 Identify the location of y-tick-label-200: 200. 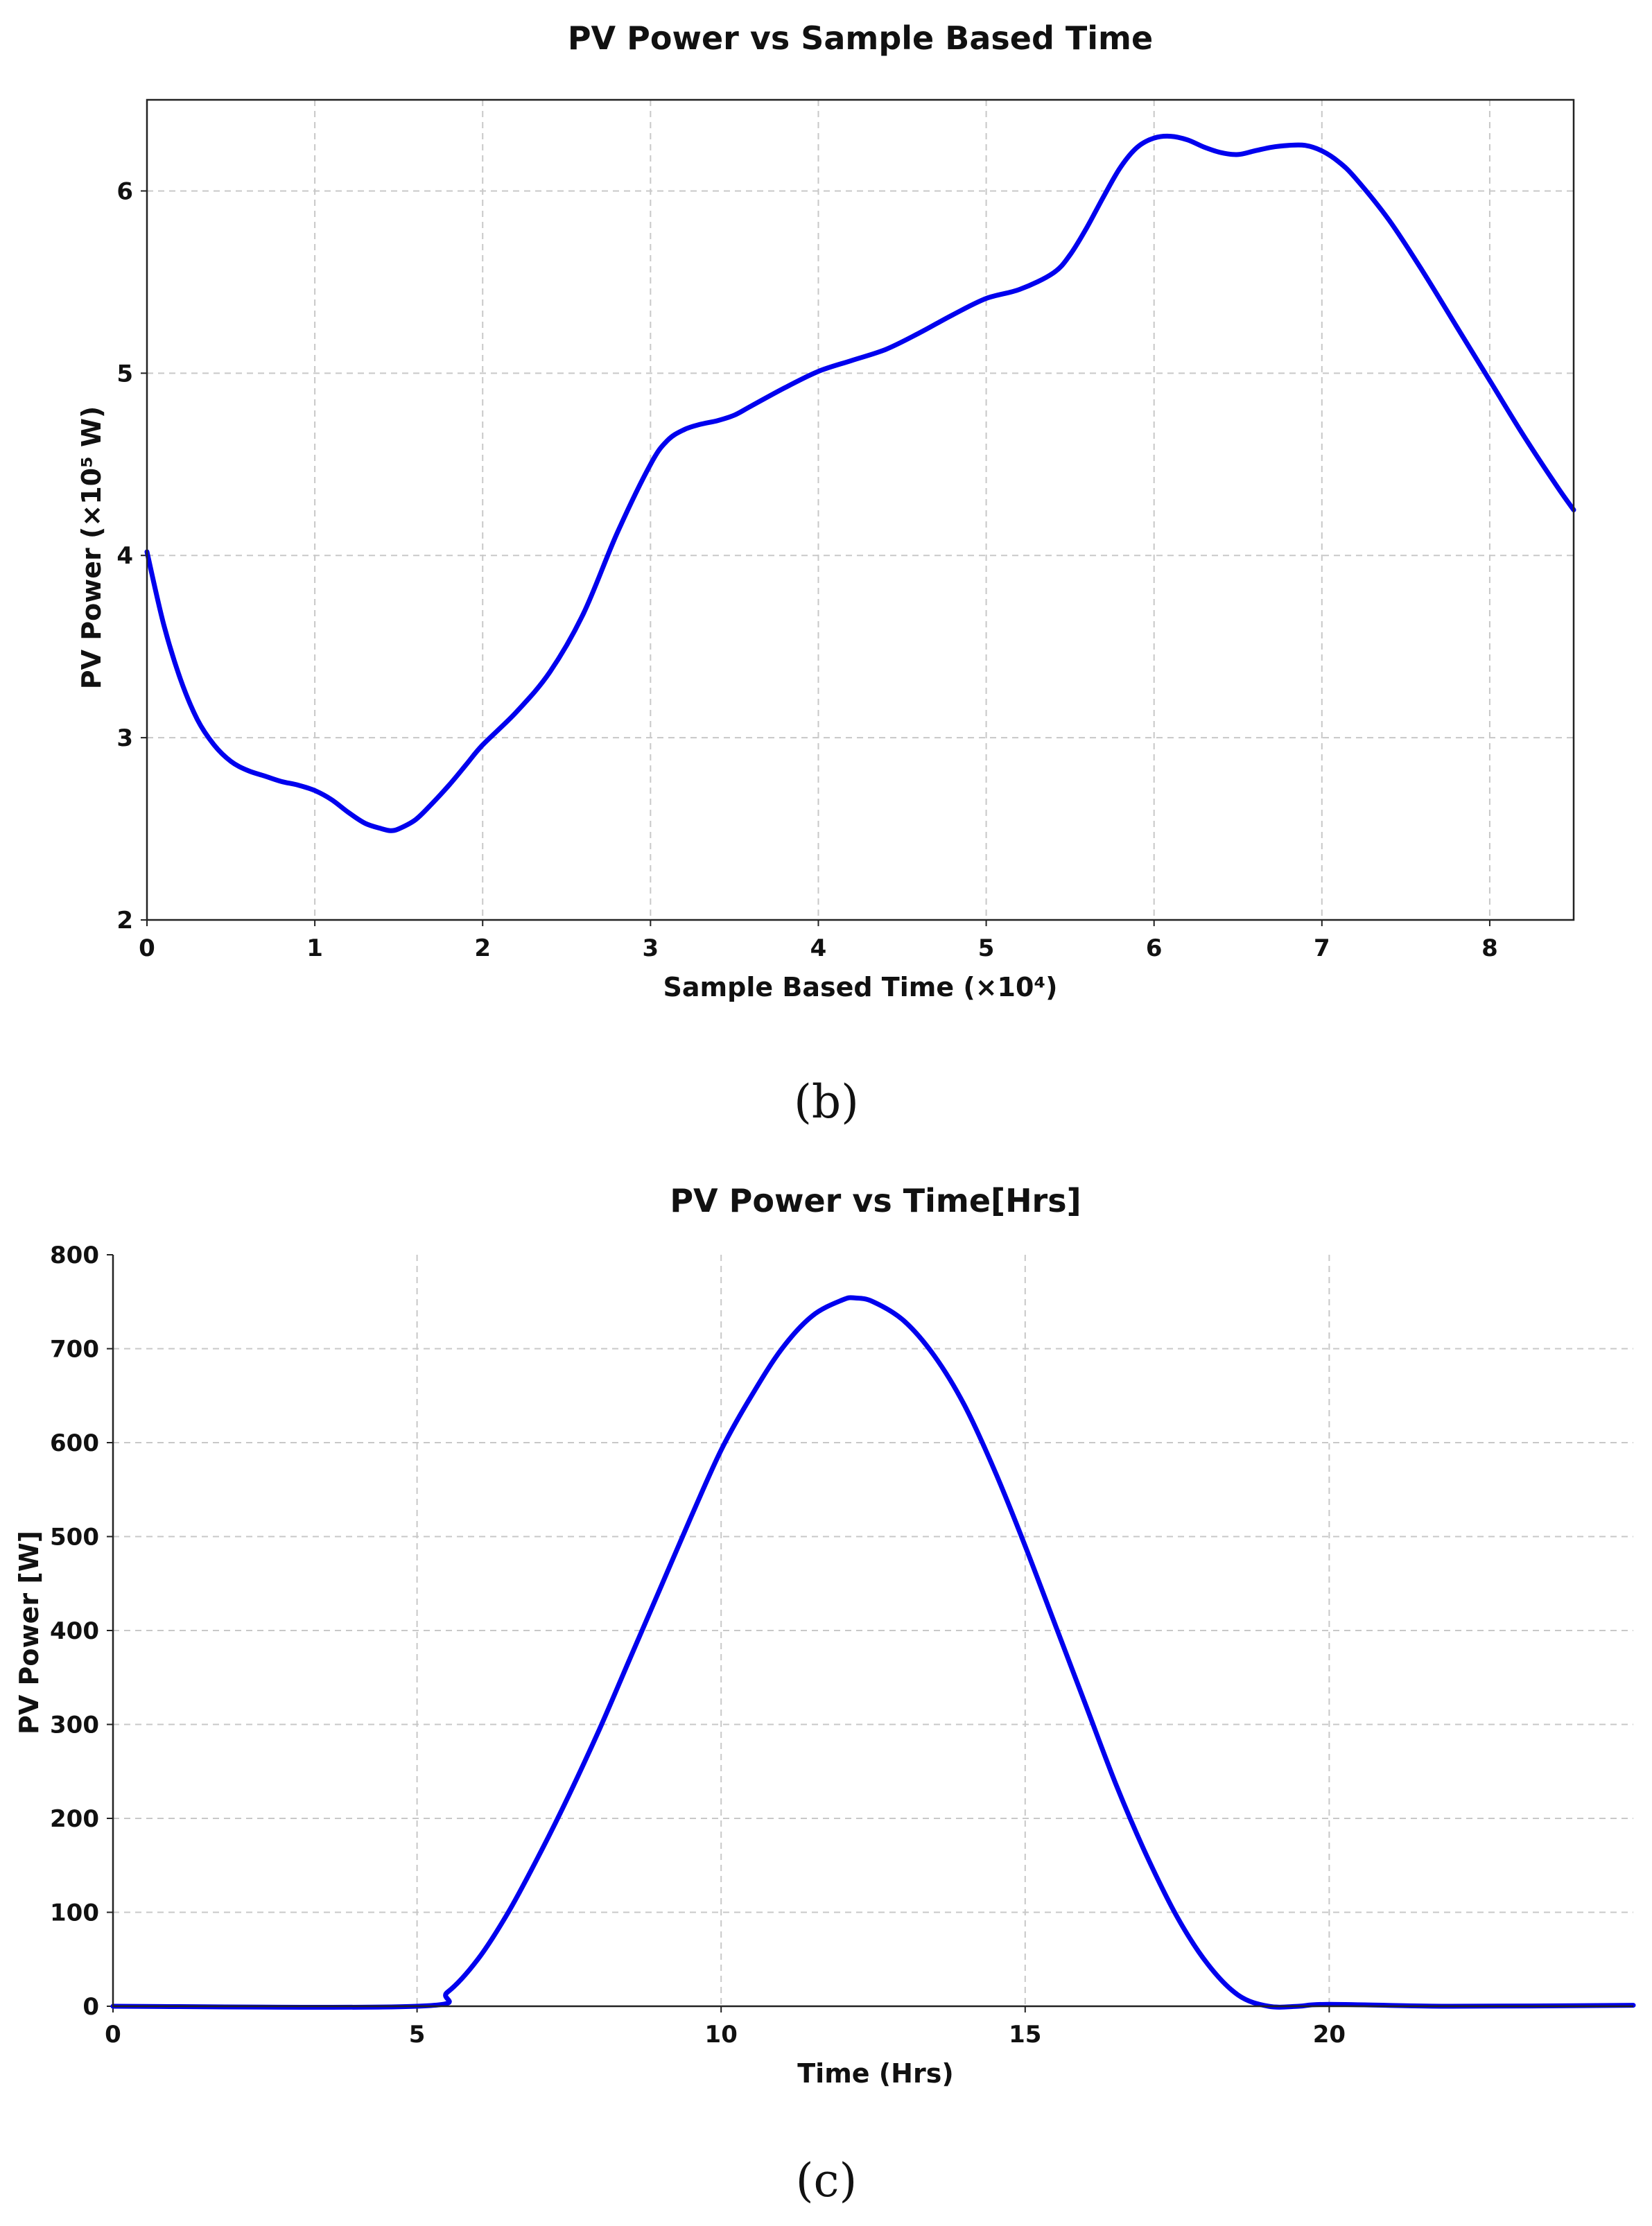
(74, 1819).